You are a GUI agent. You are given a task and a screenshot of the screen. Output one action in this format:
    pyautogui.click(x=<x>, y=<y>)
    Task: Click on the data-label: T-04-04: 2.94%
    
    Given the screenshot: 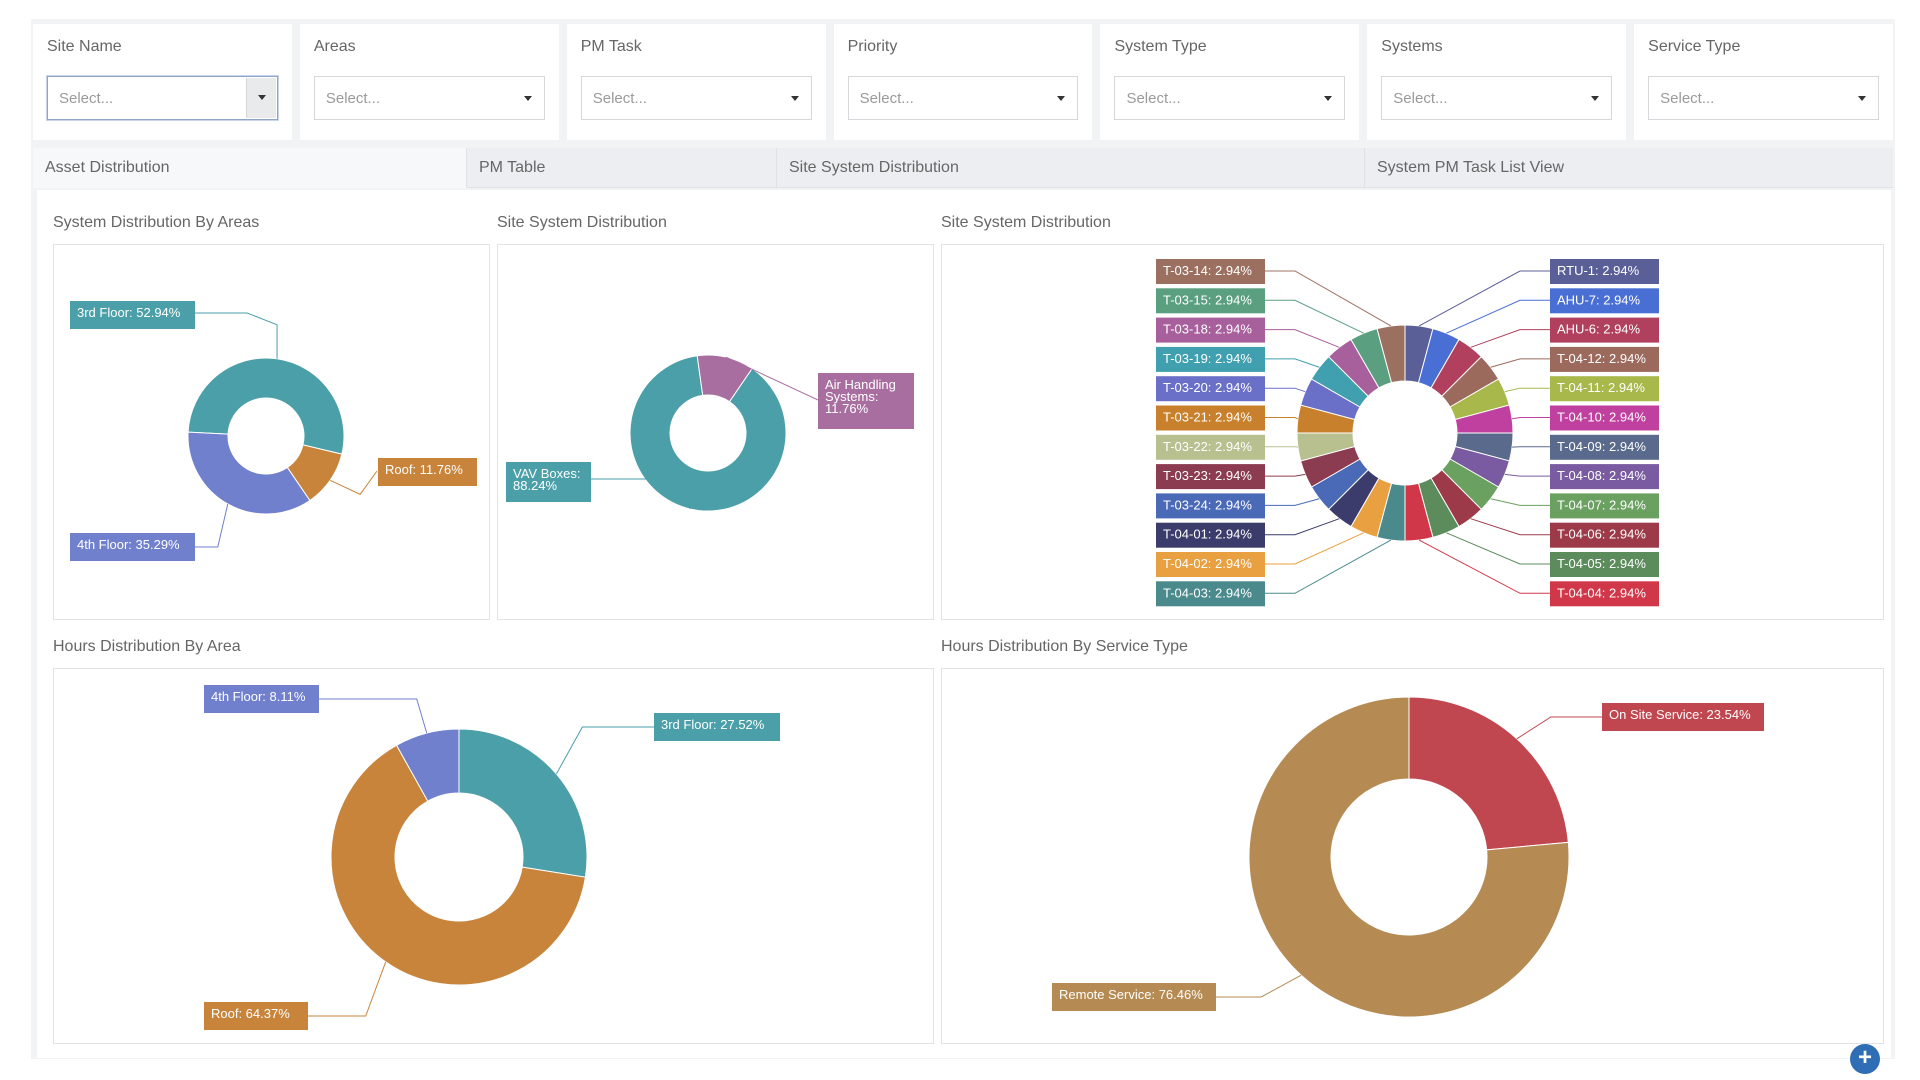 What is the action you would take?
    pyautogui.click(x=1601, y=592)
    